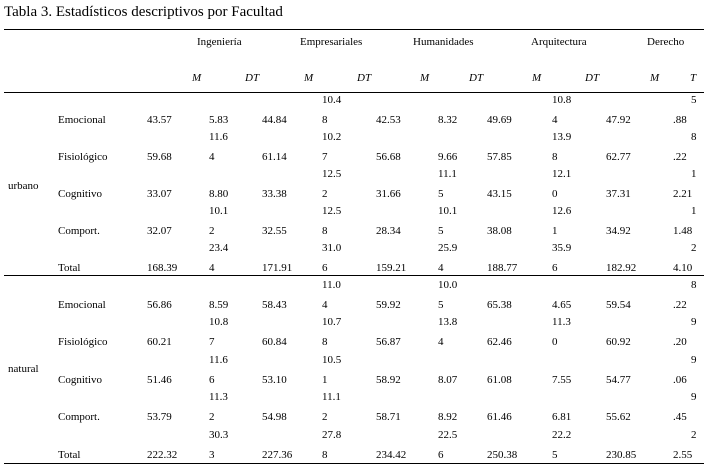 The width and height of the screenshot is (712, 472). What do you see at coordinates (683, 455) in the screenshot?
I see `table-cell-wrap-bottom: 2.55` at bounding box center [683, 455].